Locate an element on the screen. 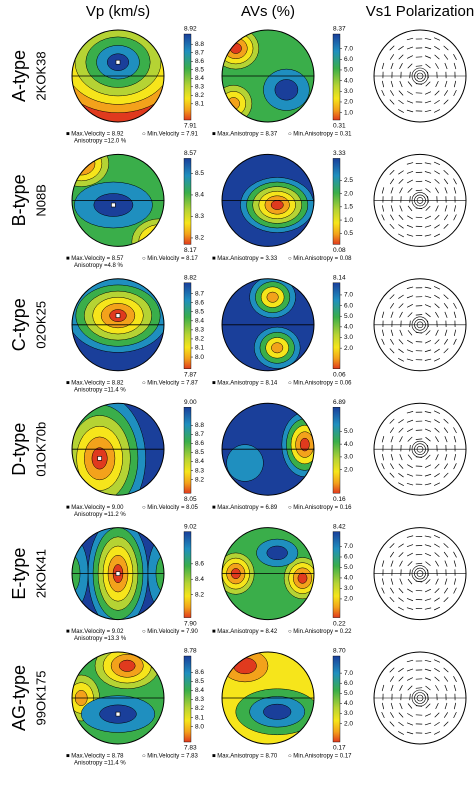 The image size is (474, 794). colorbar-tick-label: 6.0 is located at coordinates (348, 59).